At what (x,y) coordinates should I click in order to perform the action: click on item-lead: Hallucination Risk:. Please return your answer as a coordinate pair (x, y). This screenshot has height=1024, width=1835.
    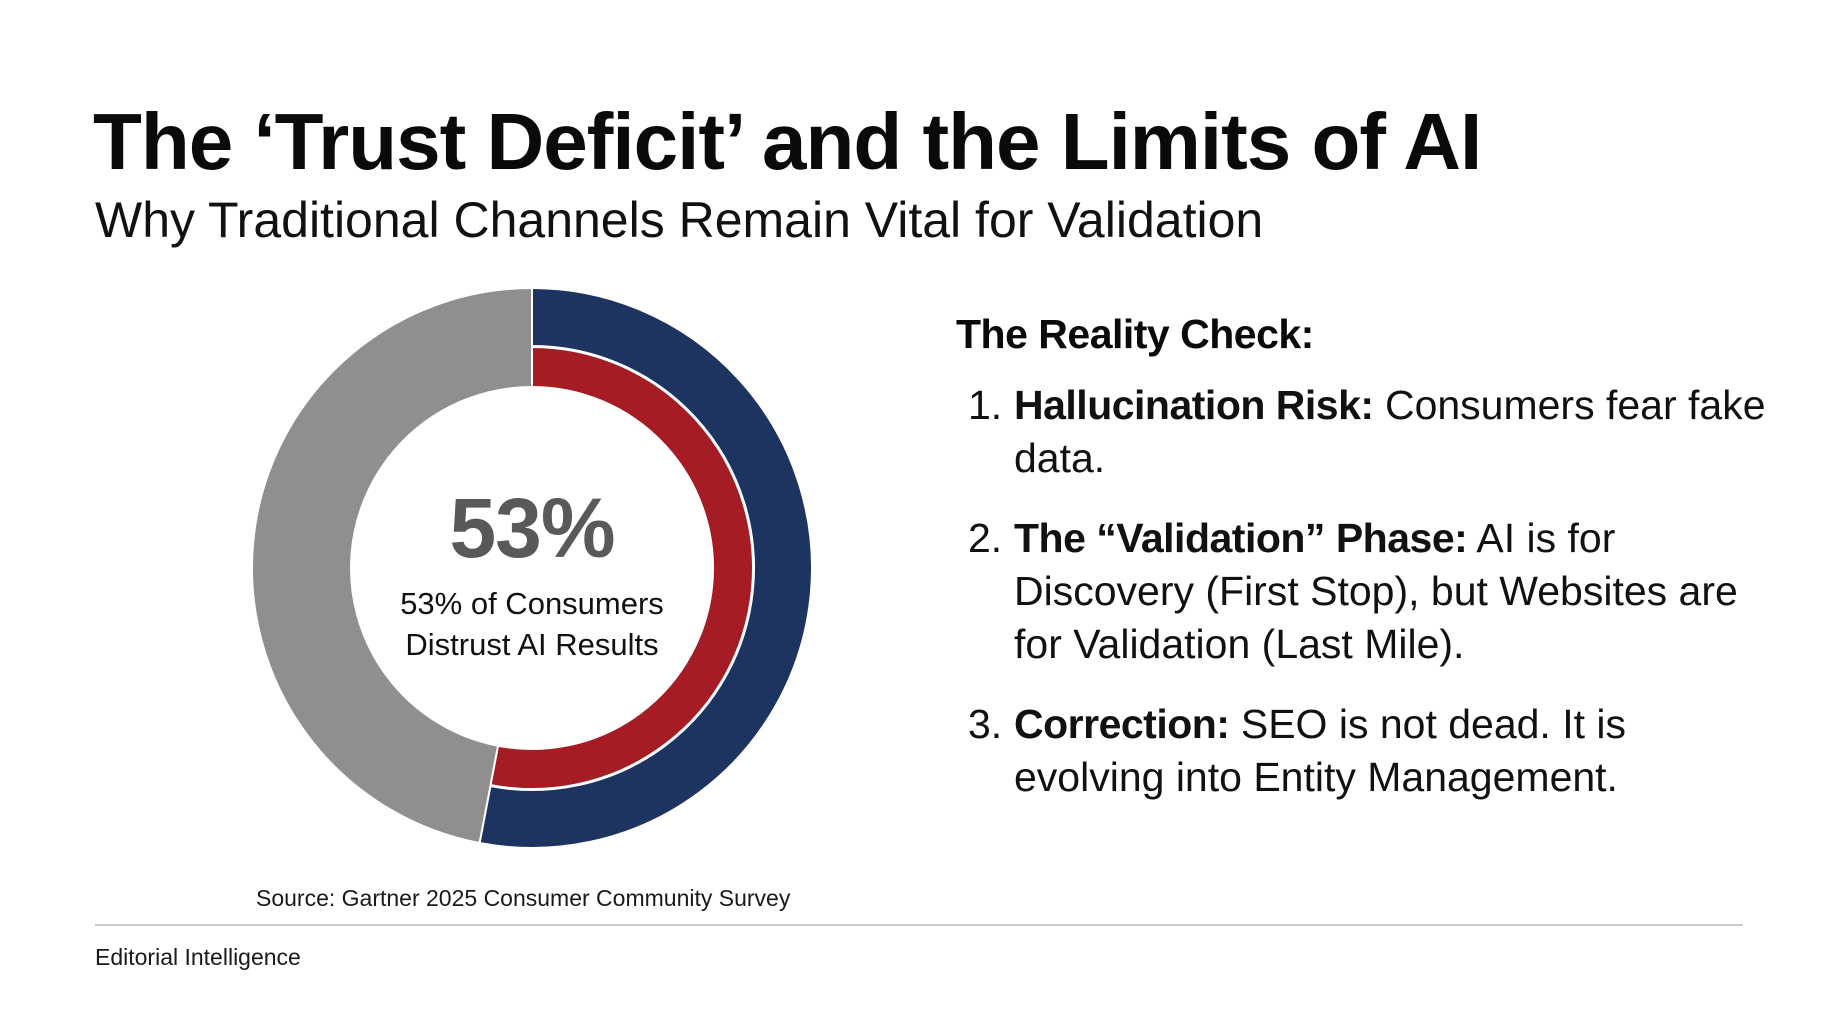
    Looking at the image, I should click on (1194, 405).